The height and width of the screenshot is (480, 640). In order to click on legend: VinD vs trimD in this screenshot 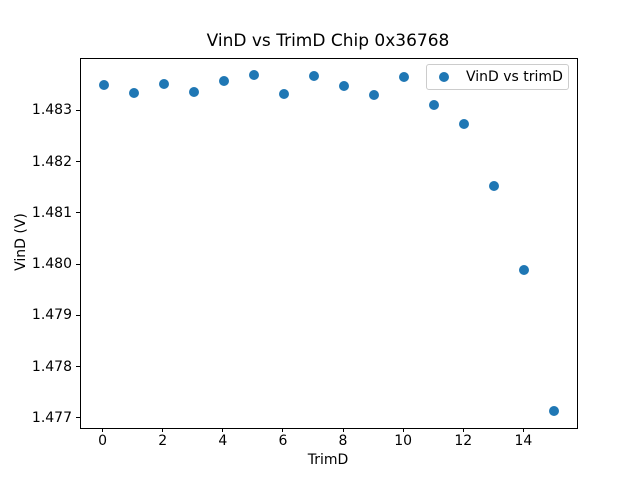, I will do `click(497, 77)`.